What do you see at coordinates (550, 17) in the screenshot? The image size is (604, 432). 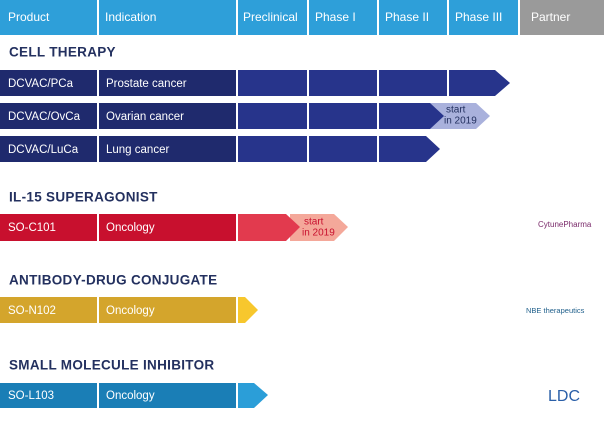 I see `col: Partner` at bounding box center [550, 17].